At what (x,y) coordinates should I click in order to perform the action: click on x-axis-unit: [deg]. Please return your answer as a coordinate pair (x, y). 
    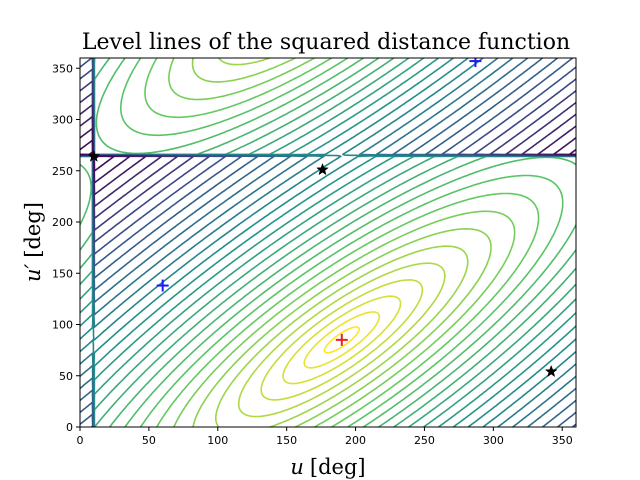
    Looking at the image, I should click on (338, 467).